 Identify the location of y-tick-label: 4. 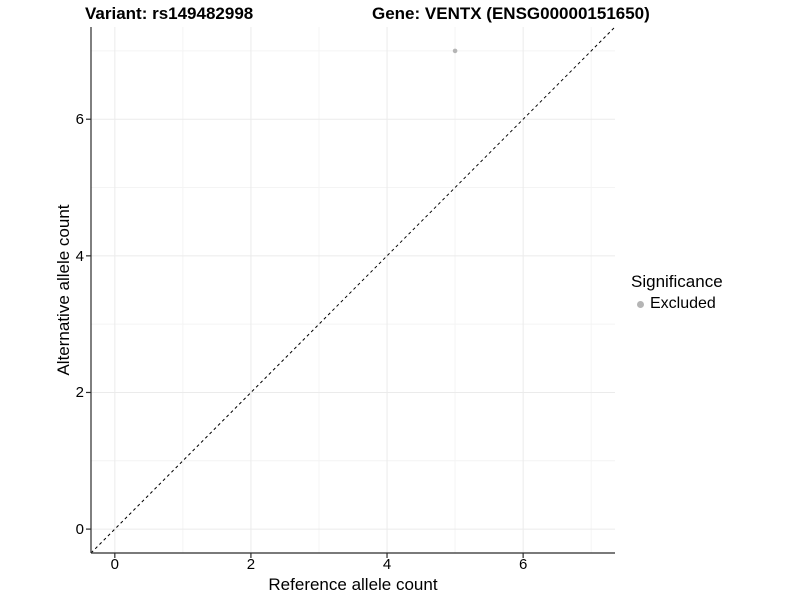
(79, 256).